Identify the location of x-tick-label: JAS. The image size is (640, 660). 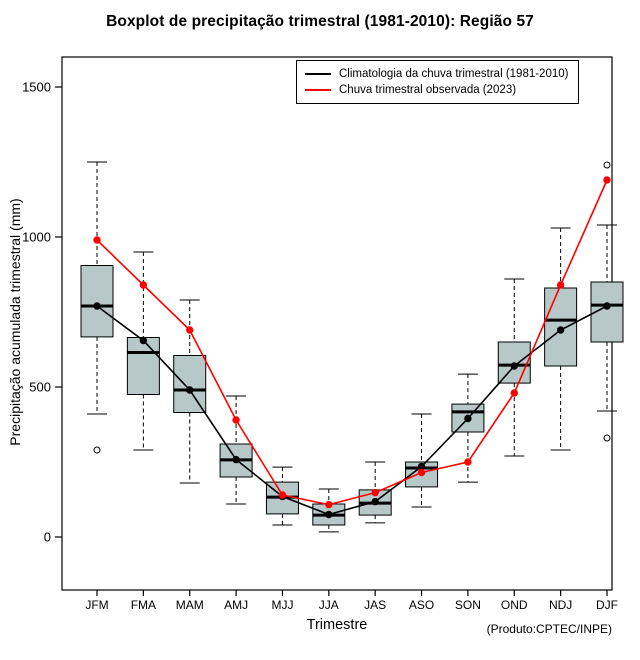
(375, 605).